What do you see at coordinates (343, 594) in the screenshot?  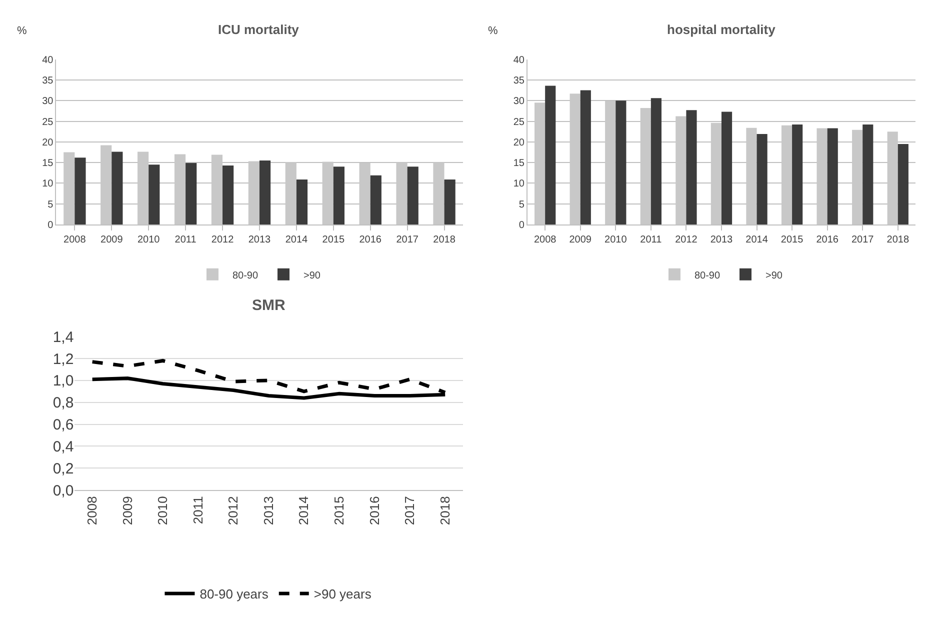 I see `legend-label: >90 years` at bounding box center [343, 594].